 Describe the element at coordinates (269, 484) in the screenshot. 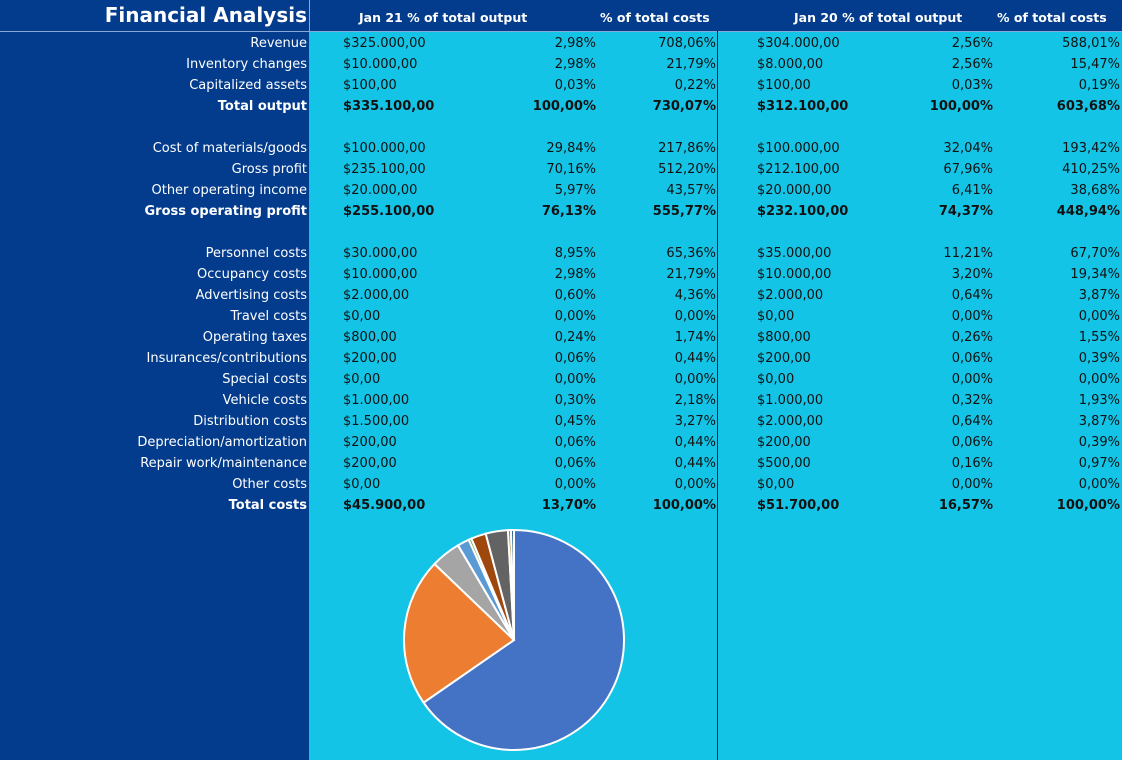

I see `row-label: Other costs` at that location.